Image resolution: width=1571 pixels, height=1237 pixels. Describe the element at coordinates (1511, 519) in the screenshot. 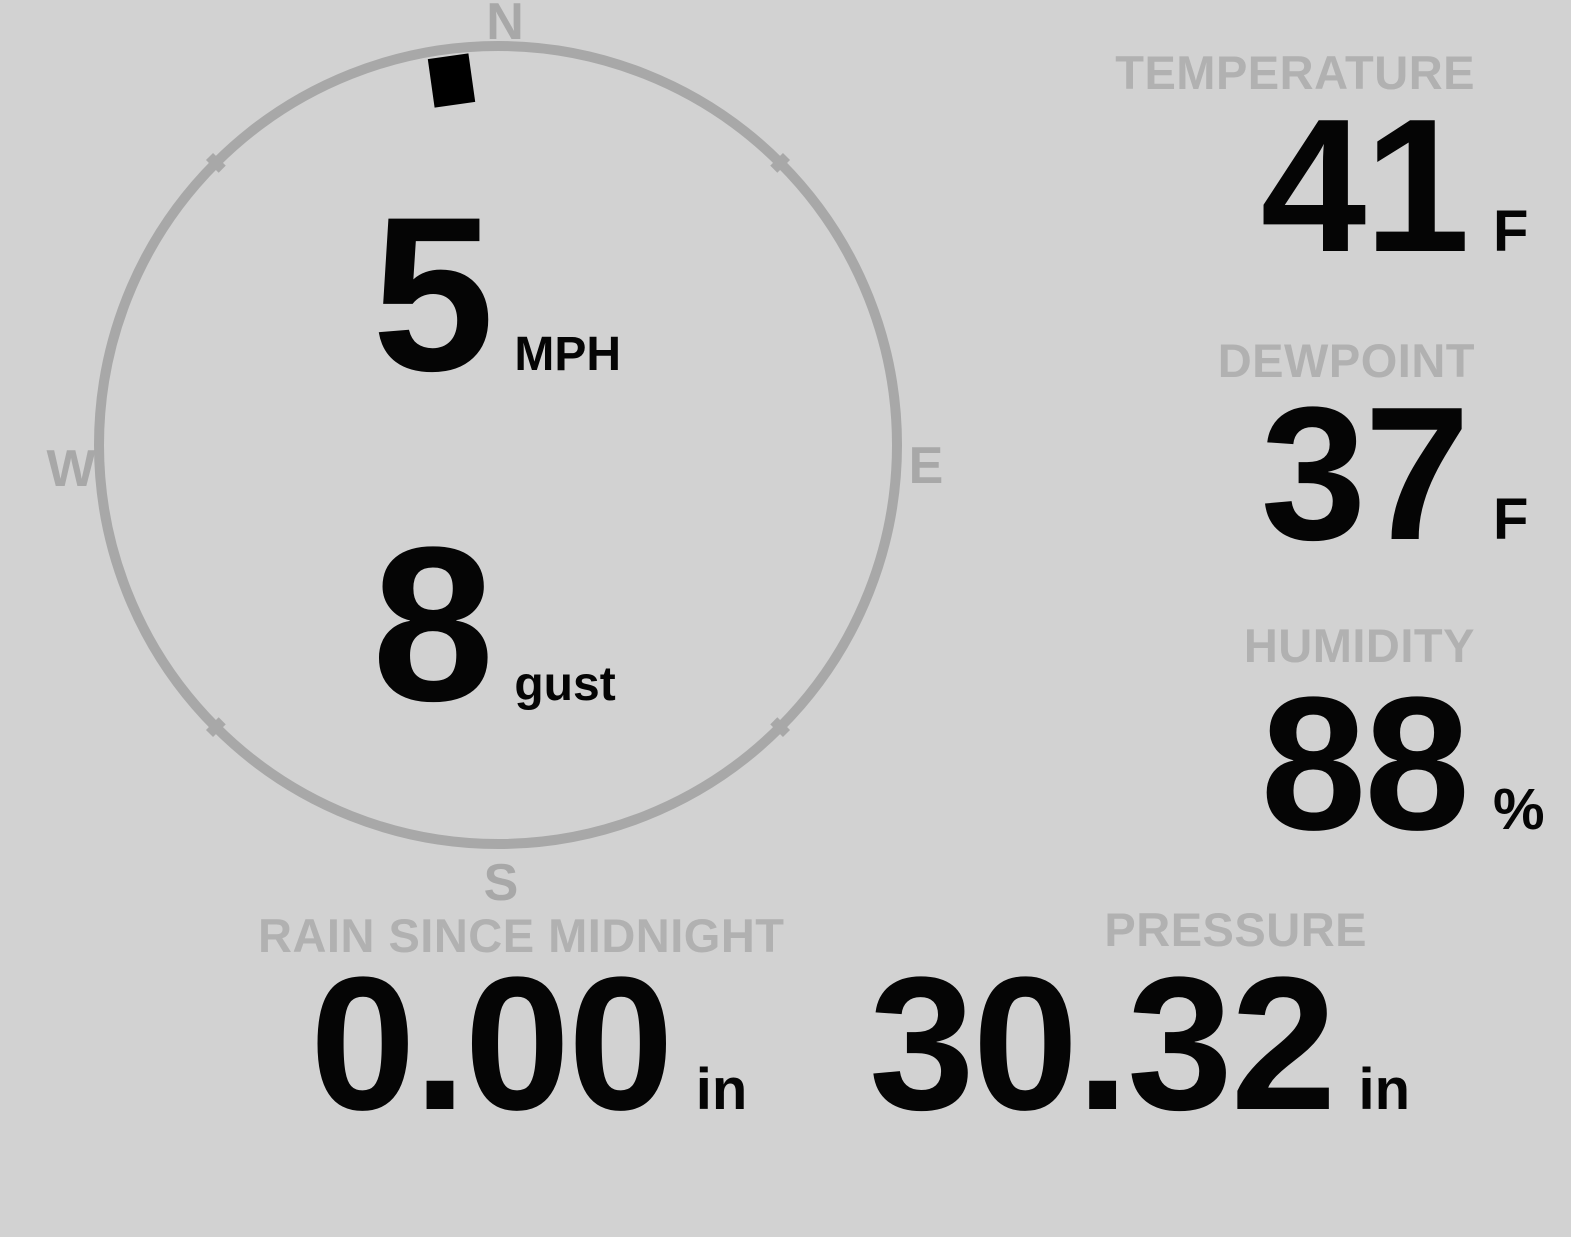

I see `dewpoint-unit: F` at that location.